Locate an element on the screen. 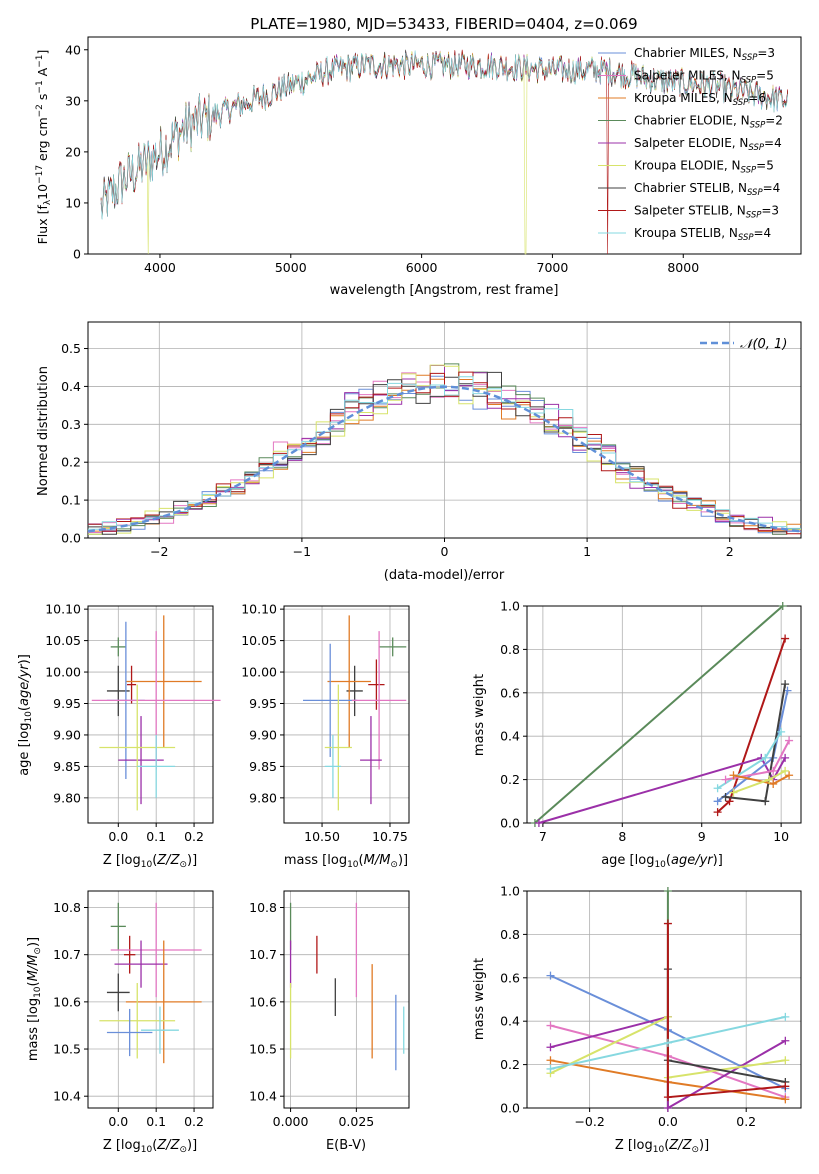  legend-label-kroupa_stelib: Kroupa STELIB, NSSP=4 is located at coordinates (702, 234).